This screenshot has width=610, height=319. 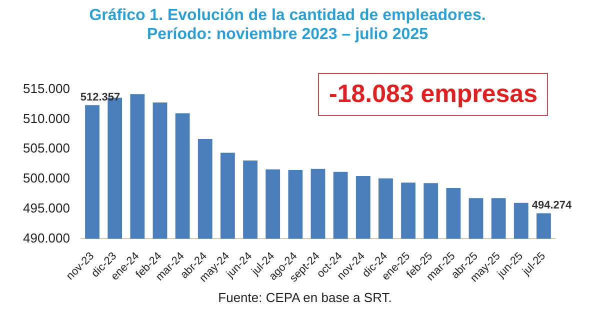 What do you see at coordinates (552, 206) in the screenshot?
I see `data-label: 494.274` at bounding box center [552, 206].